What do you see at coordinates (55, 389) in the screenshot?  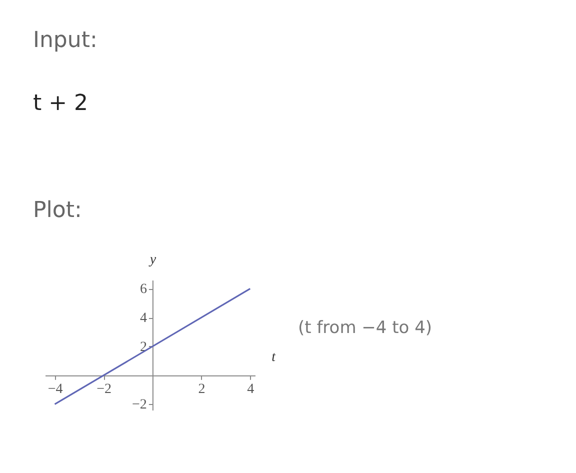 I see `x-tick-label: −4` at bounding box center [55, 389].